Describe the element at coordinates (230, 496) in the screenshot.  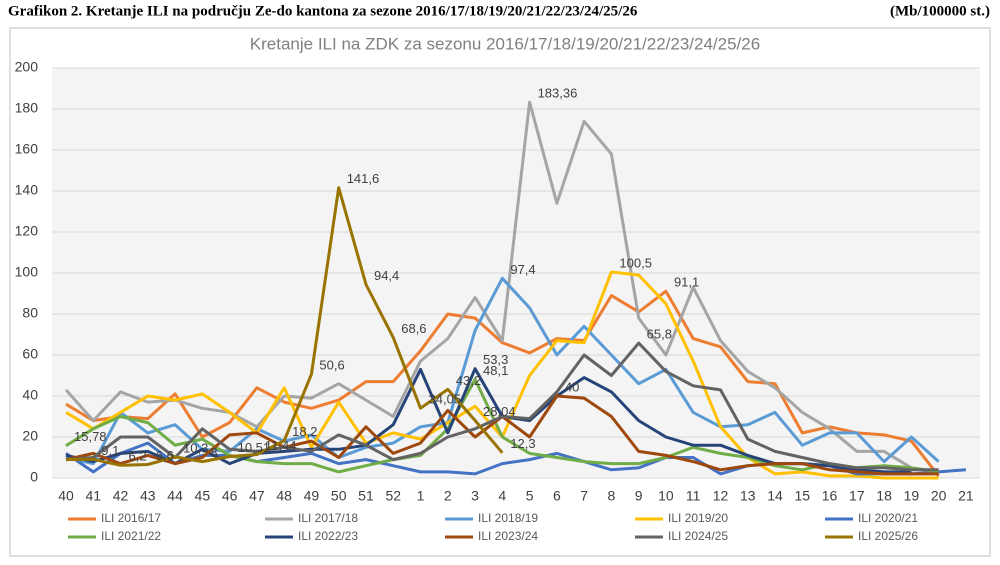
I see `x-tick-label: 46` at that location.